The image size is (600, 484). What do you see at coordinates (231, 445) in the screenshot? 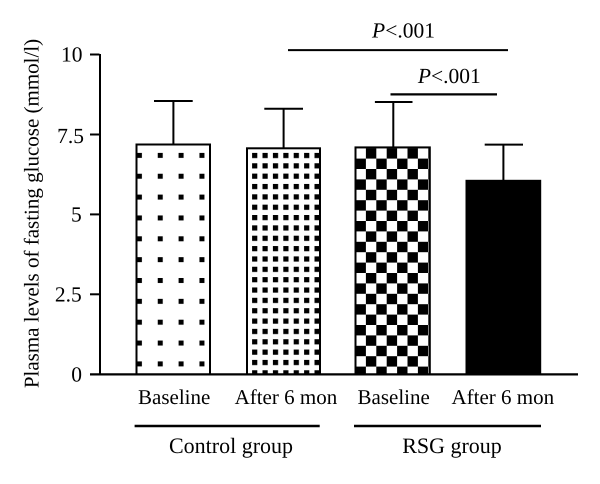
I see `svg-text: Control group` at bounding box center [231, 445].